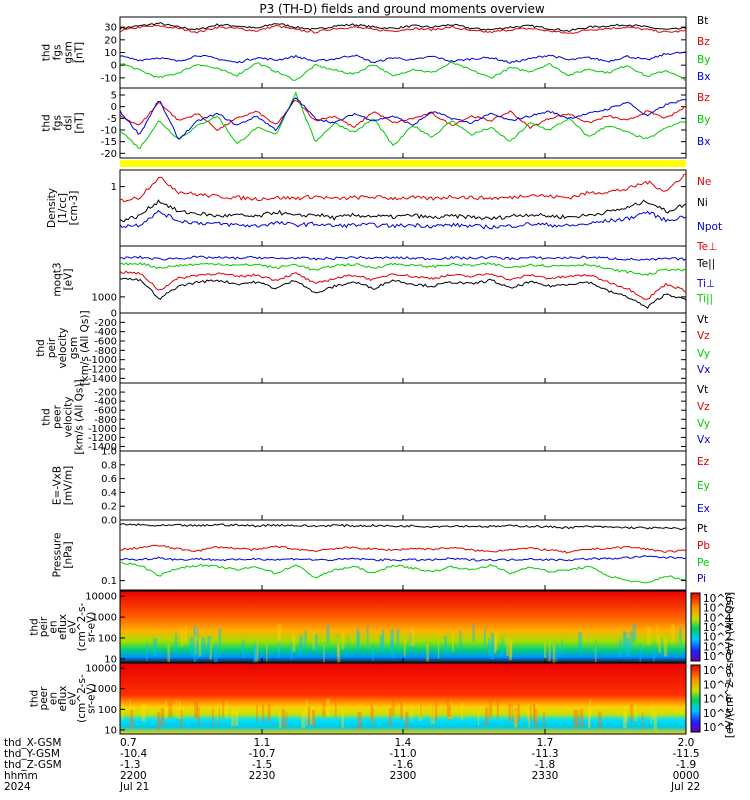 This screenshot has height=800, width=750. Describe the element at coordinates (717, 647) in the screenshot. I see `colorbar-tick-label: 10^1` at that location.